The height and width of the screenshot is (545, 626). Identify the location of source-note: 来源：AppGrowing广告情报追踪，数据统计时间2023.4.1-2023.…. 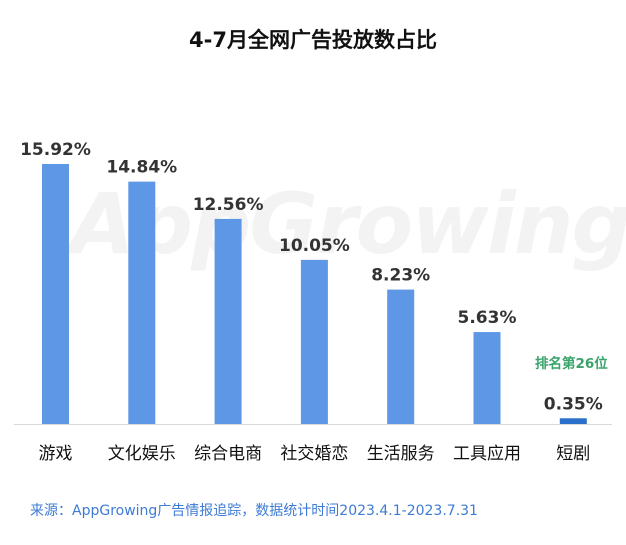
(254, 511).